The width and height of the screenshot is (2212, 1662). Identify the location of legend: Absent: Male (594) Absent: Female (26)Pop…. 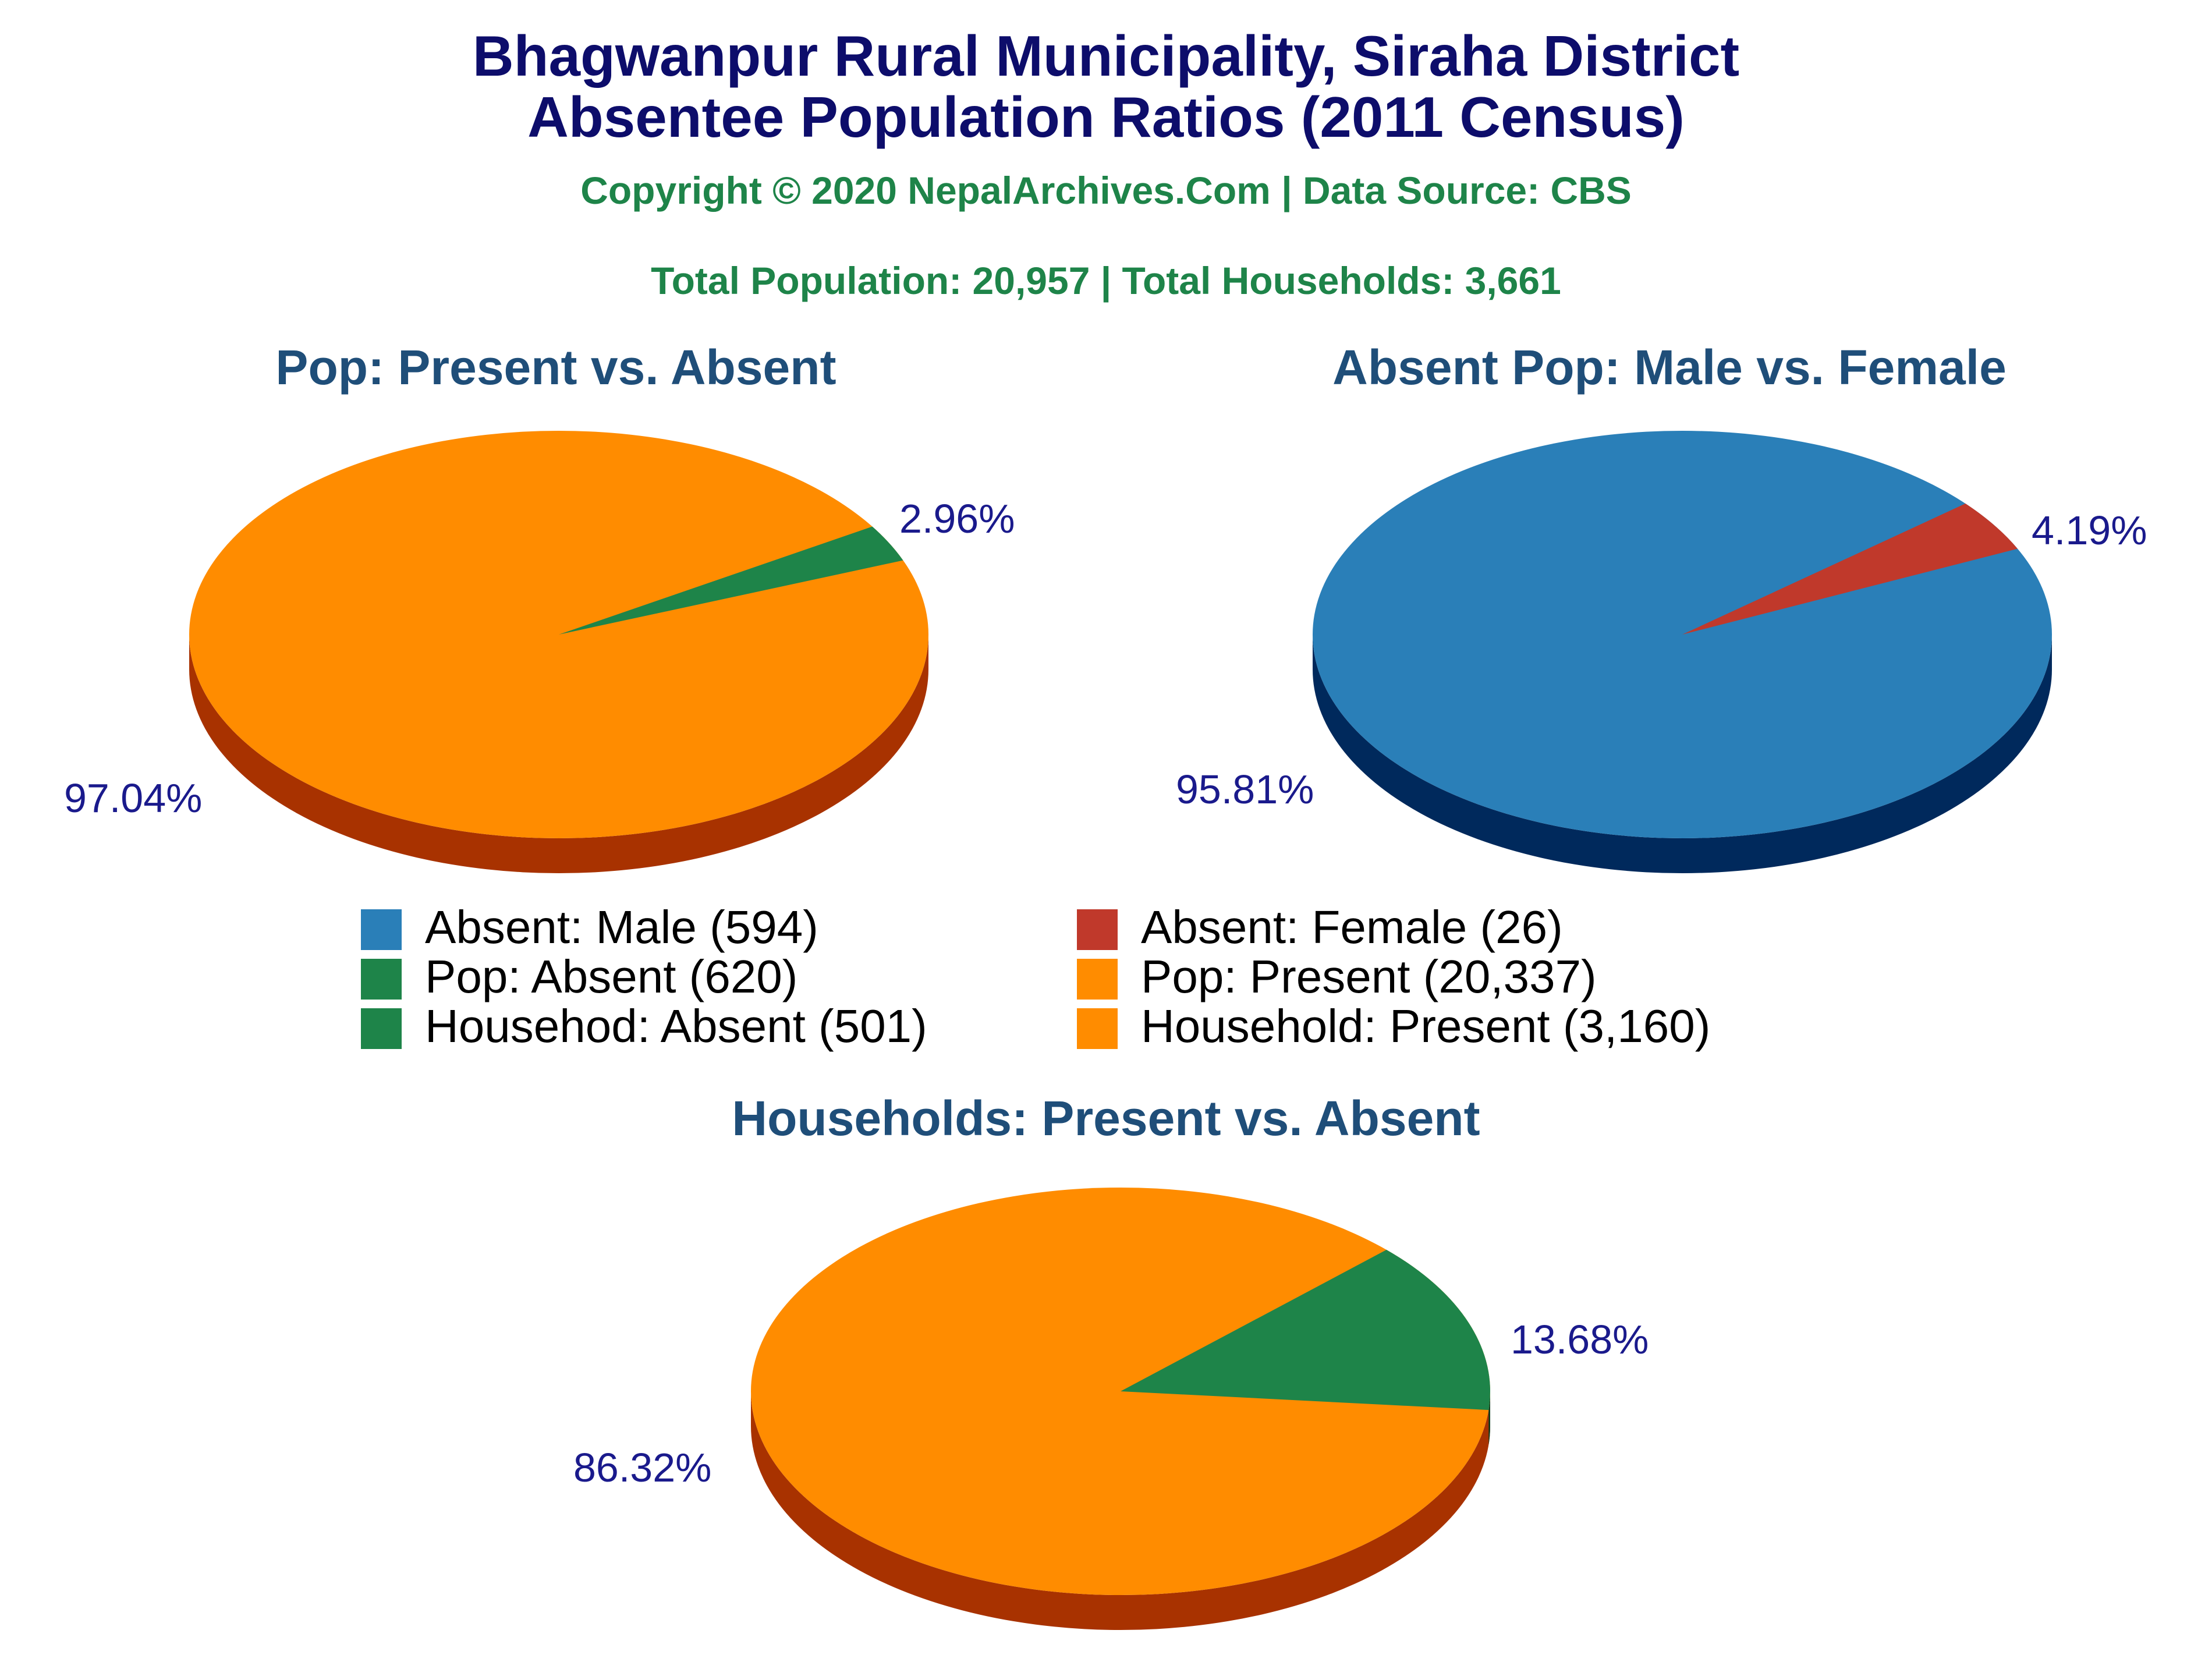
(1035, 976).